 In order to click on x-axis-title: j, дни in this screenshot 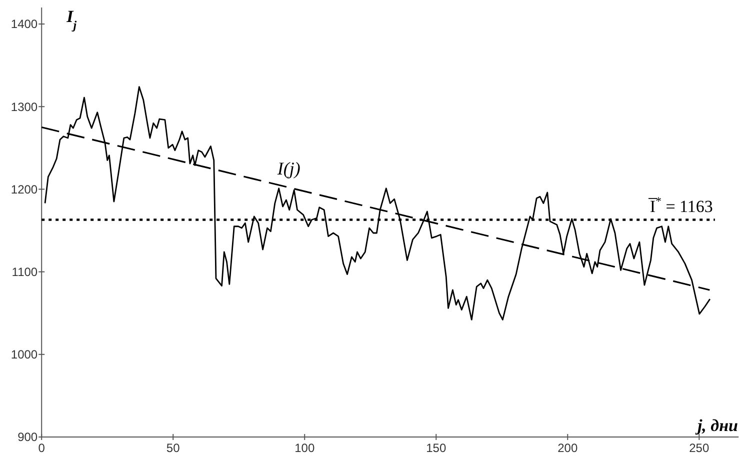, I will do `click(716, 425)`.